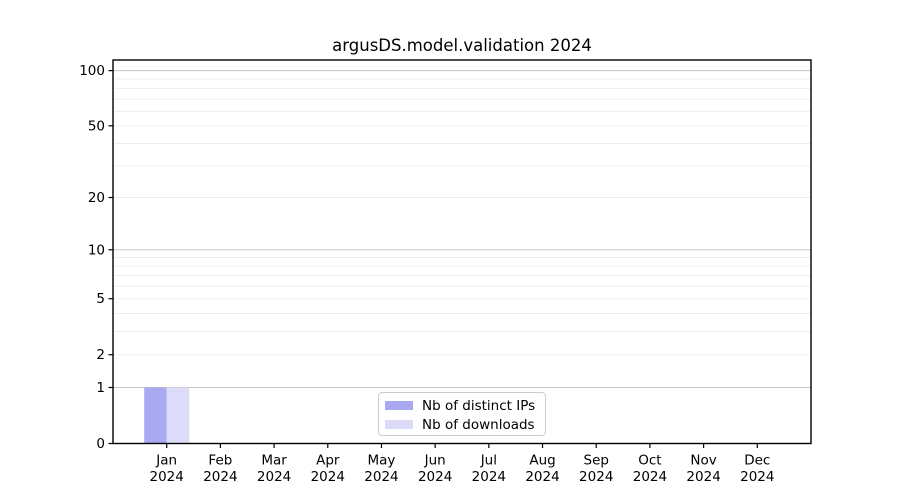  I want to click on bar-downloads-jan, so click(178, 415).